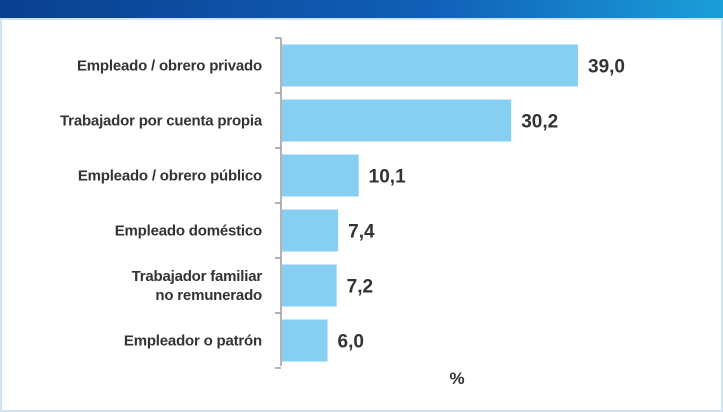 This screenshot has width=723, height=412. I want to click on value-label: 39,0, so click(606, 67).